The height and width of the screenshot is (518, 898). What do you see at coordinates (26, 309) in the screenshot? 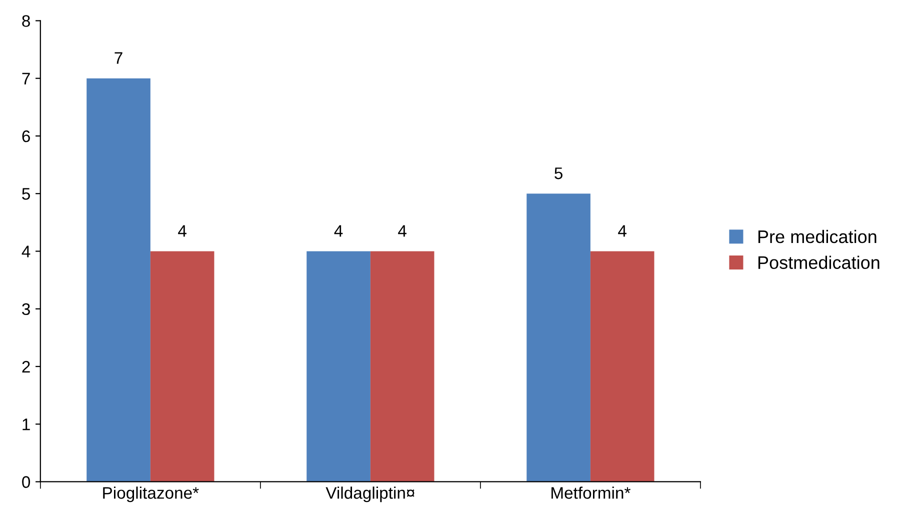
I see `y-tick-label: 3` at bounding box center [26, 309].